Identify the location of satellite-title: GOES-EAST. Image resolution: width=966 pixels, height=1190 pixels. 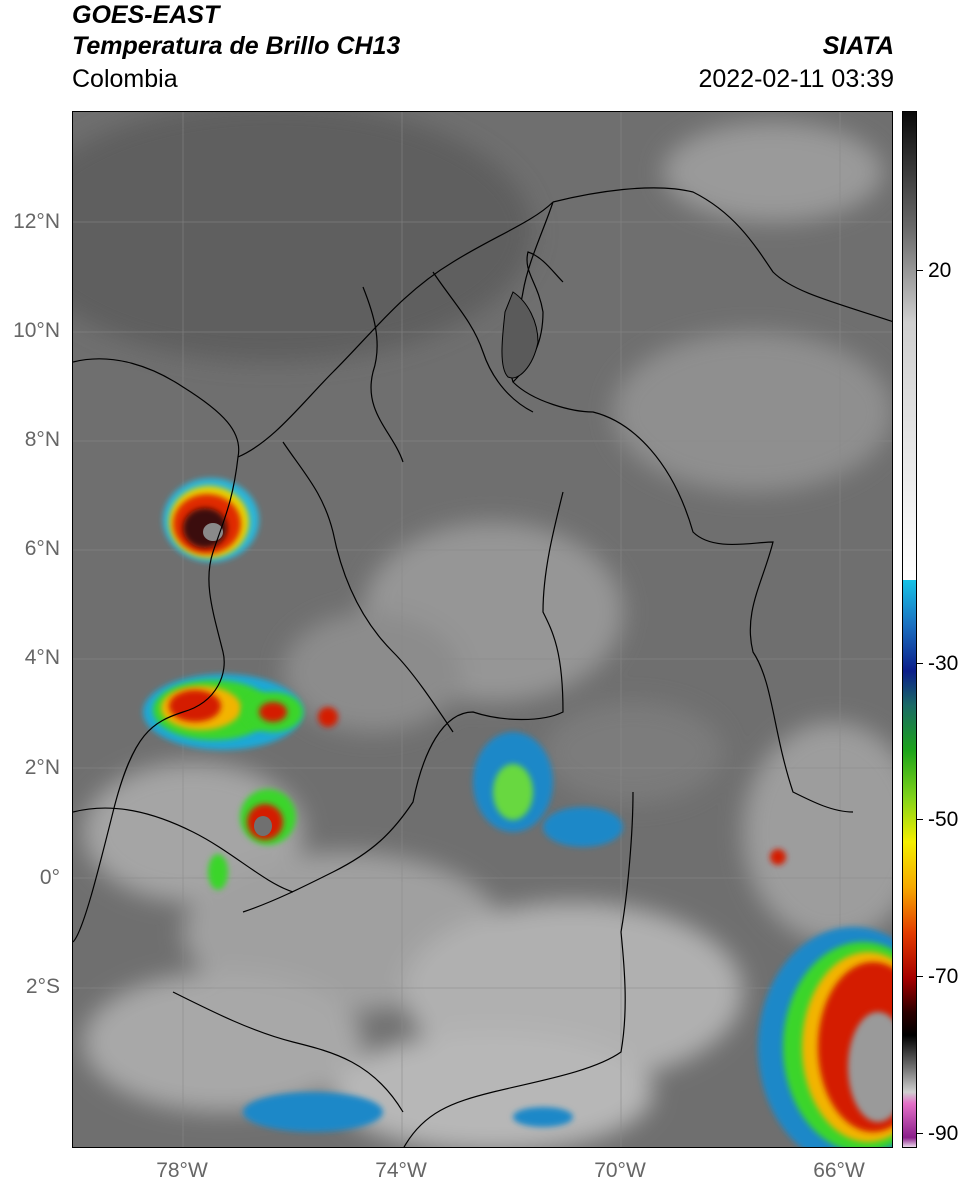
(146, 15).